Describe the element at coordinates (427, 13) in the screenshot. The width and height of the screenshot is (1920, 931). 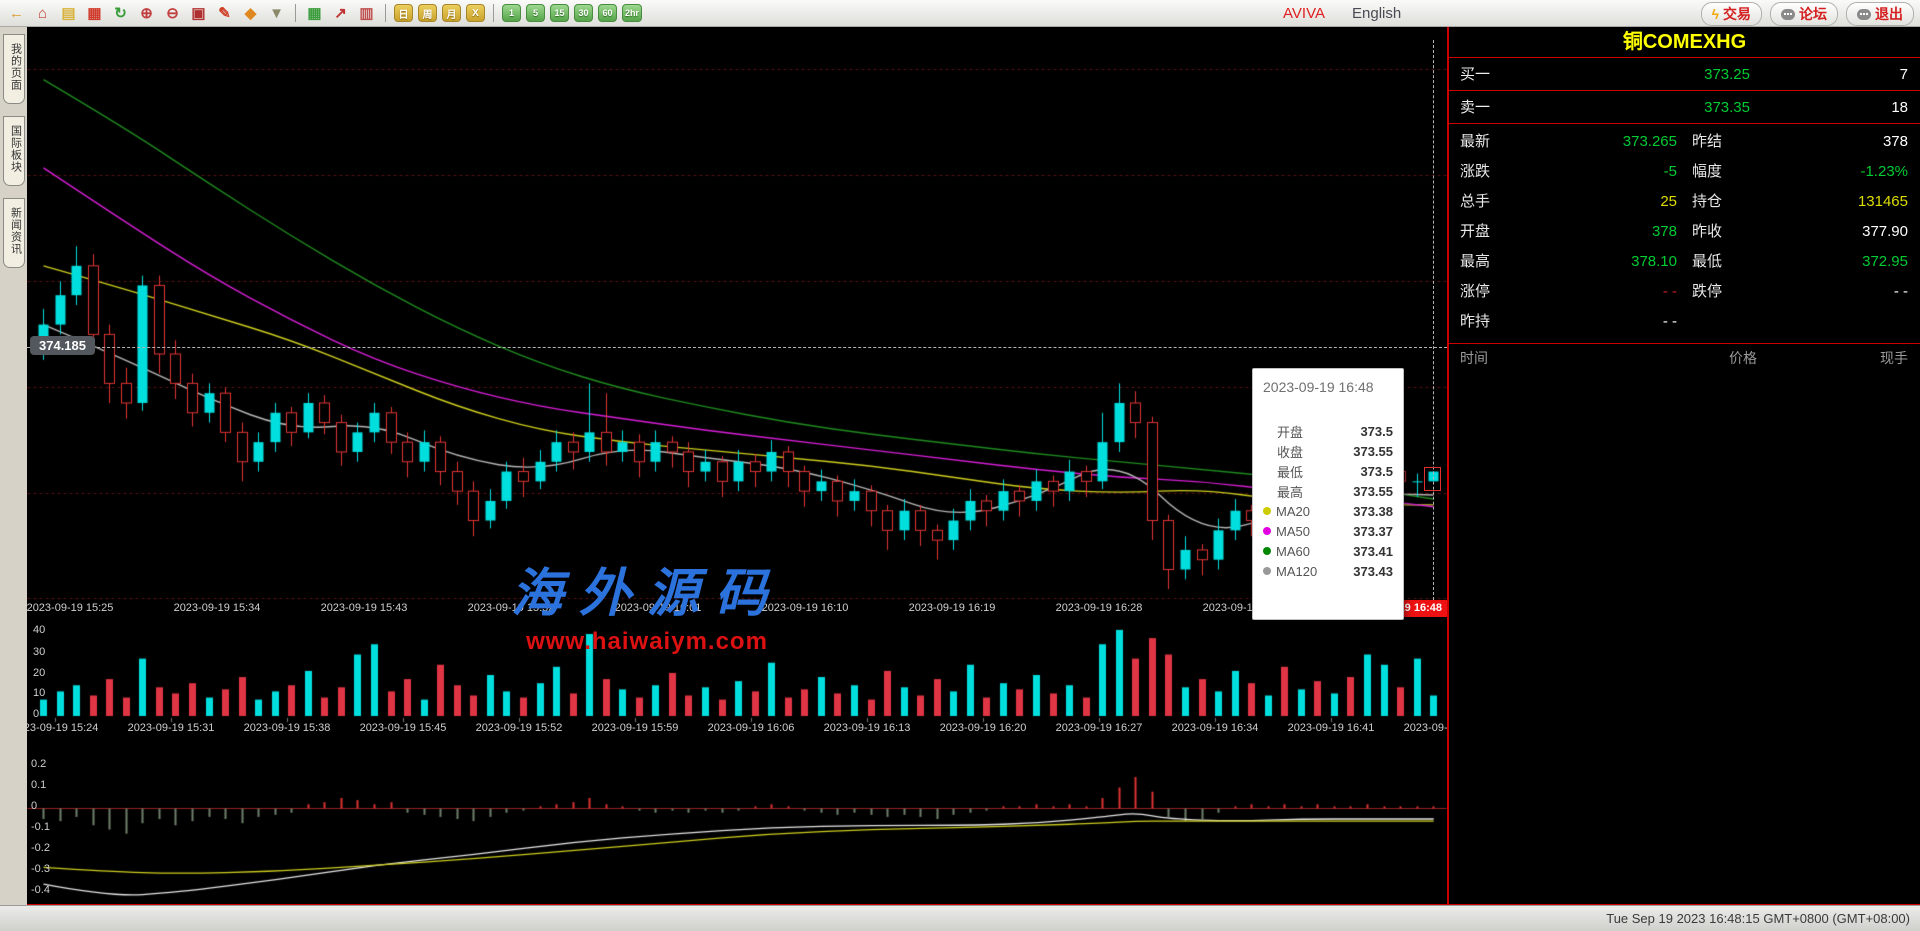
I see `period-week-button: 周` at that location.